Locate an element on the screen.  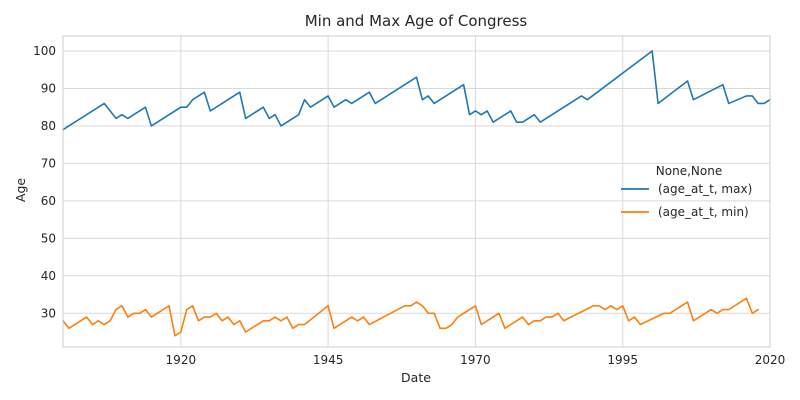
legend: None,None (age_at_t, max) (age_at_t, min) is located at coordinates (686, 191).